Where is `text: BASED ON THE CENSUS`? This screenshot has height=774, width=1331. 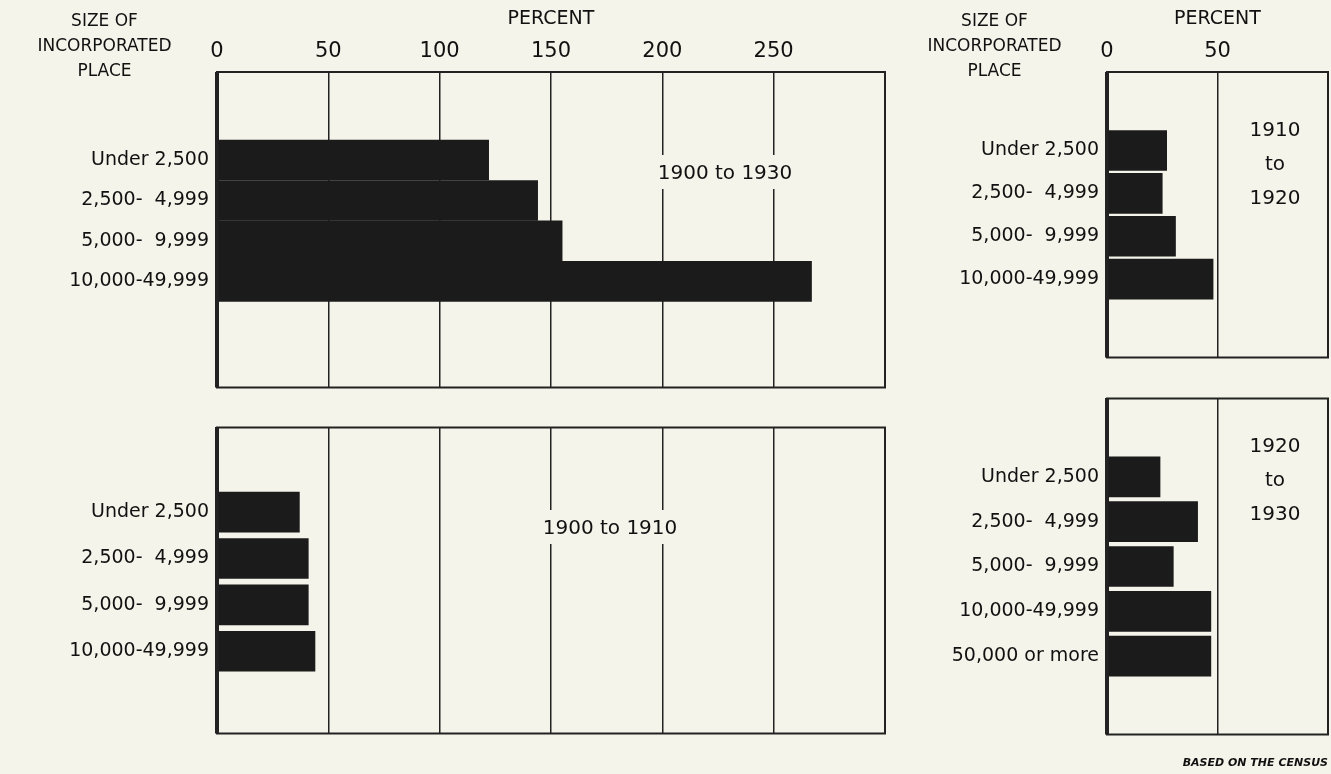
text: BASED ON THE CENSUS is located at coordinates (1255, 762).